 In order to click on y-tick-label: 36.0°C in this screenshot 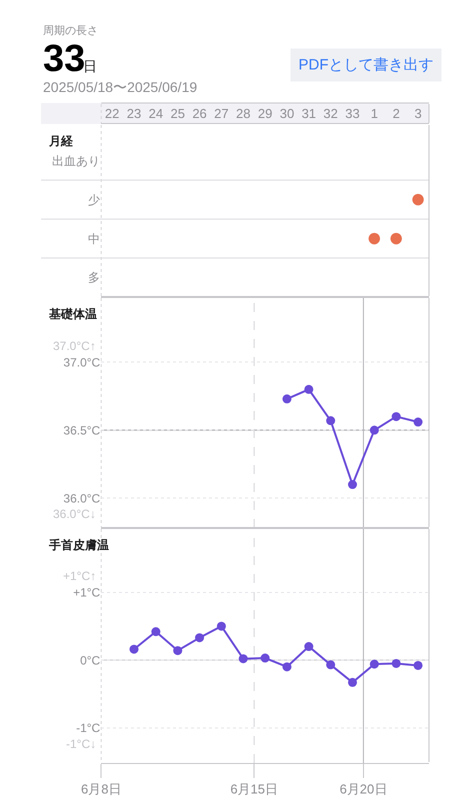, I will do `click(82, 498)`.